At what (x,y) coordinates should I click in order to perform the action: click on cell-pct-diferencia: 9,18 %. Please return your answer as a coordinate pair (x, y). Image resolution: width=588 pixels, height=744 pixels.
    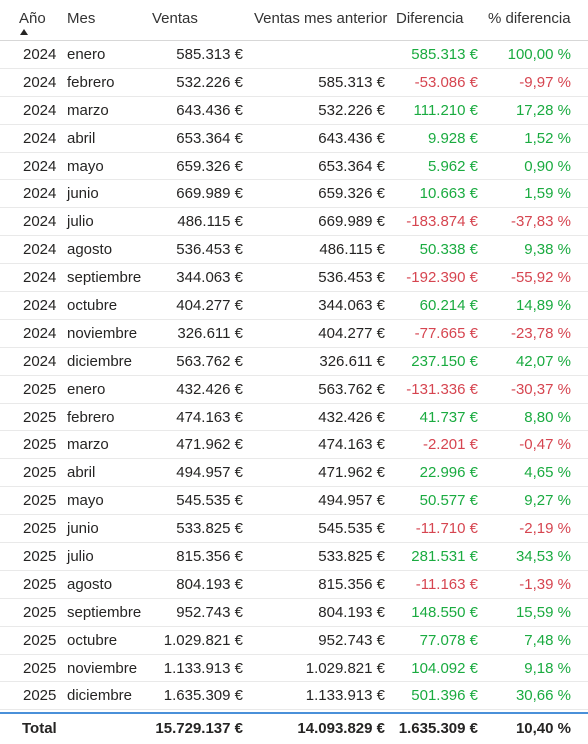
    Looking at the image, I should click on (547, 668).